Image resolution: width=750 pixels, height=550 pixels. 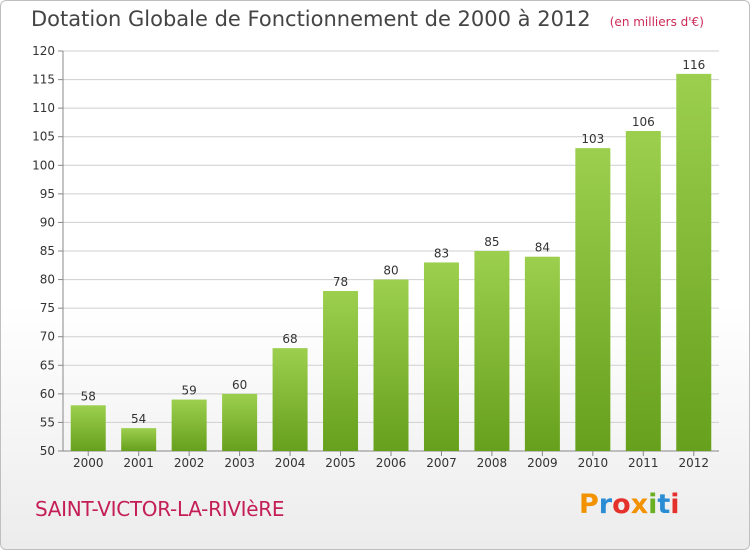 I want to click on logo-letter: o, so click(x=621, y=504).